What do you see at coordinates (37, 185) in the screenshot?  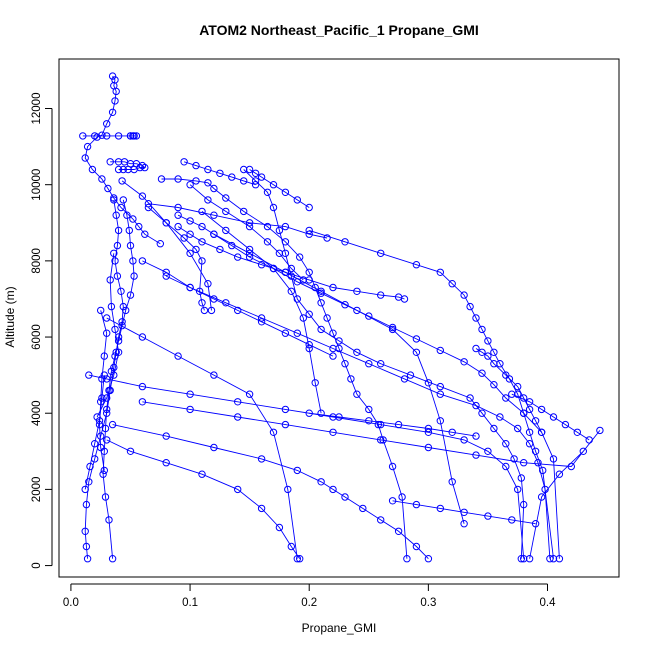 I see `y-tick-label: 10000` at bounding box center [37, 185].